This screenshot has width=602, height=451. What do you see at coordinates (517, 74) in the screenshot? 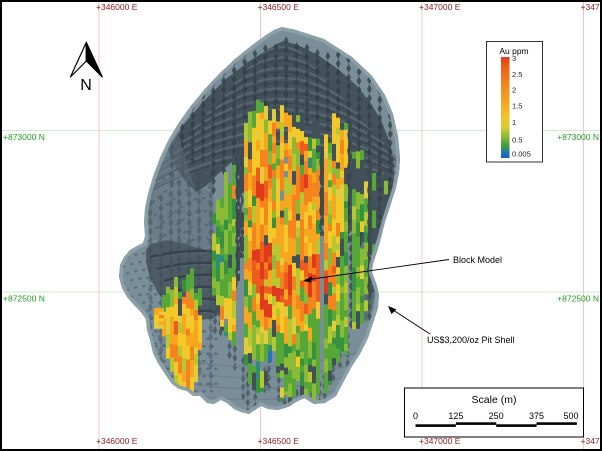
I see `svg-text: 2.5` at bounding box center [517, 74].